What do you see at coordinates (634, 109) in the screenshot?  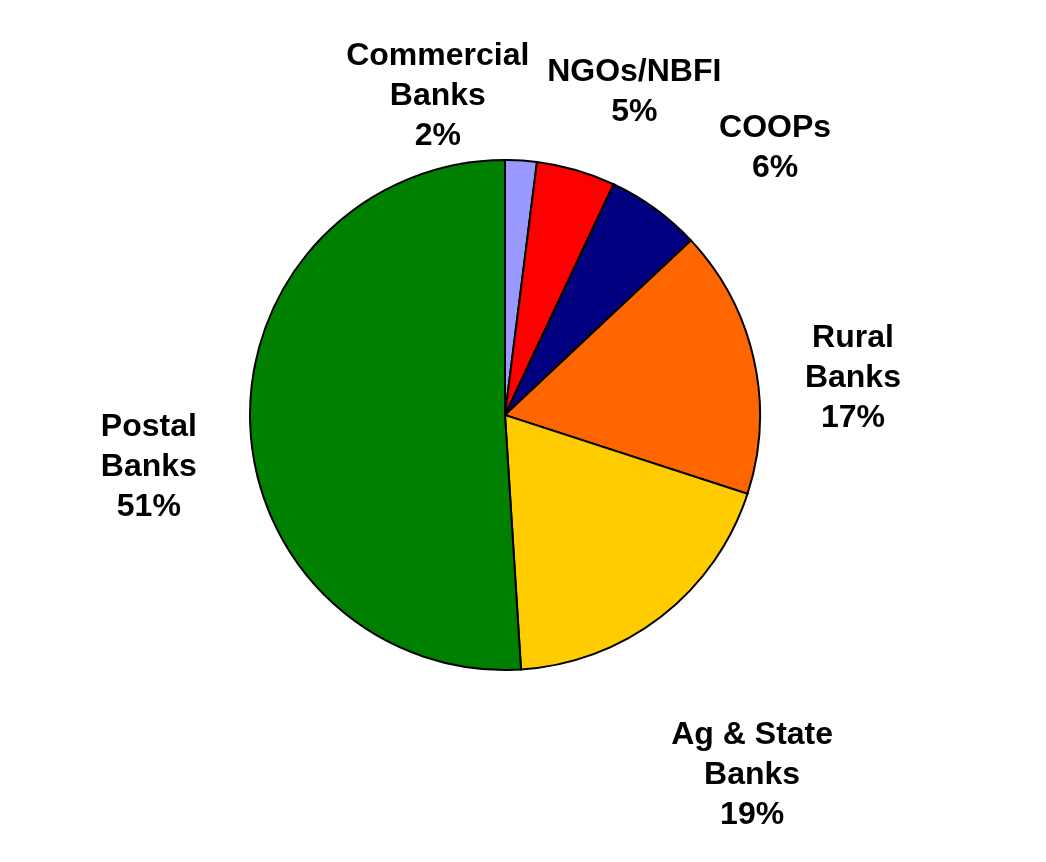 I see `data-label: 5%` at bounding box center [634, 109].